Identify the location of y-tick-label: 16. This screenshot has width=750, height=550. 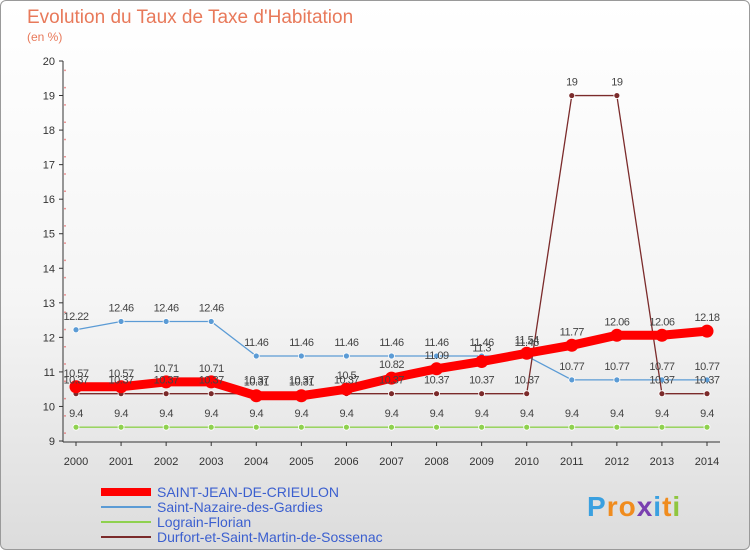
(49, 200).